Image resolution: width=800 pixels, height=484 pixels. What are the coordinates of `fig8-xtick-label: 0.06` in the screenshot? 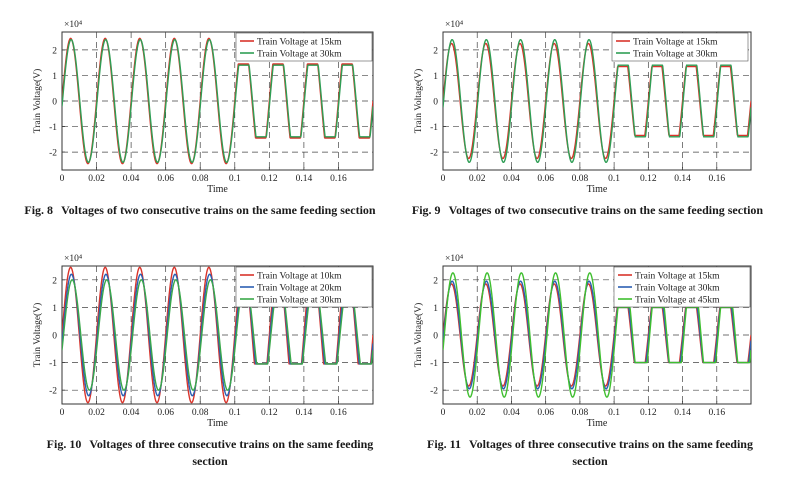 It's located at (165, 179).